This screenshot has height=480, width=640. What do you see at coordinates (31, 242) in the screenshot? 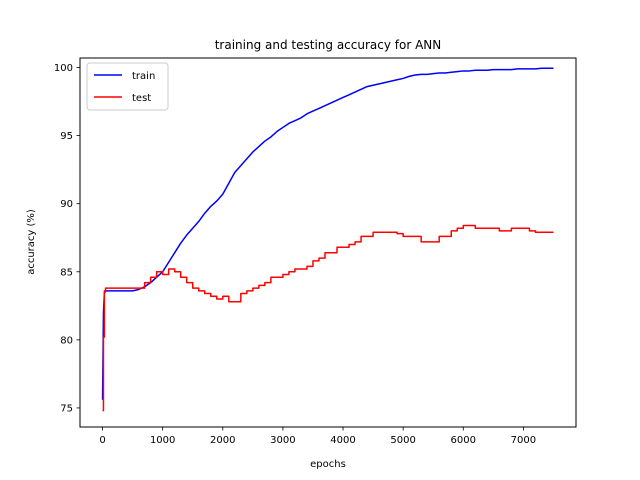
I see `y-axis-label: accuracy (%)` at bounding box center [31, 242].